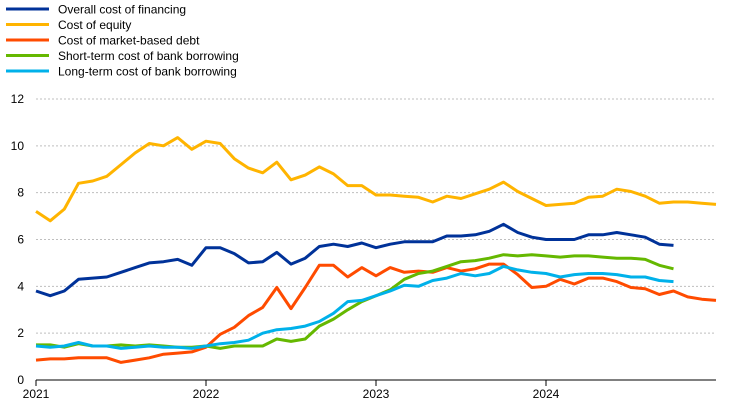 The image size is (742, 405). Describe the element at coordinates (546, 394) in the screenshot. I see `x-tick-label: 2024` at that location.